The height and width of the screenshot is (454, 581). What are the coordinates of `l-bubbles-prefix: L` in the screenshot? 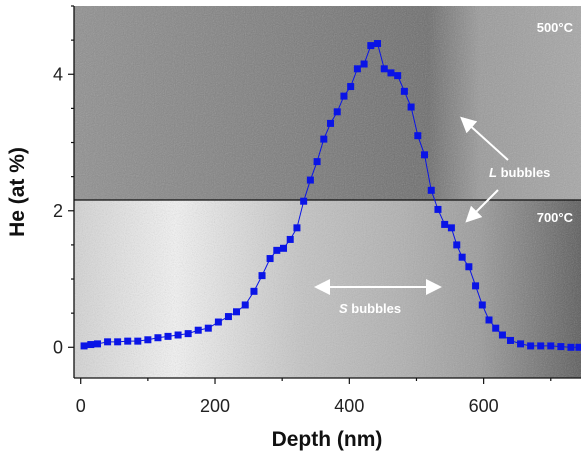 It's located at (493, 172).